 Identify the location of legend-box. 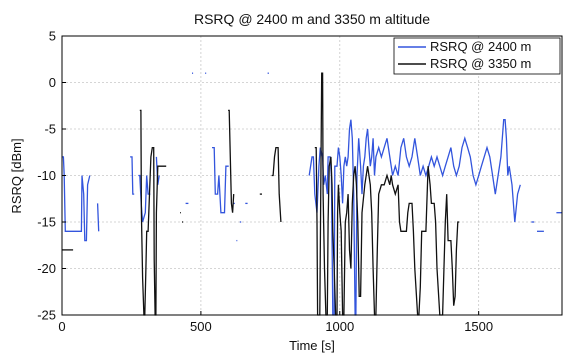
(477, 56).